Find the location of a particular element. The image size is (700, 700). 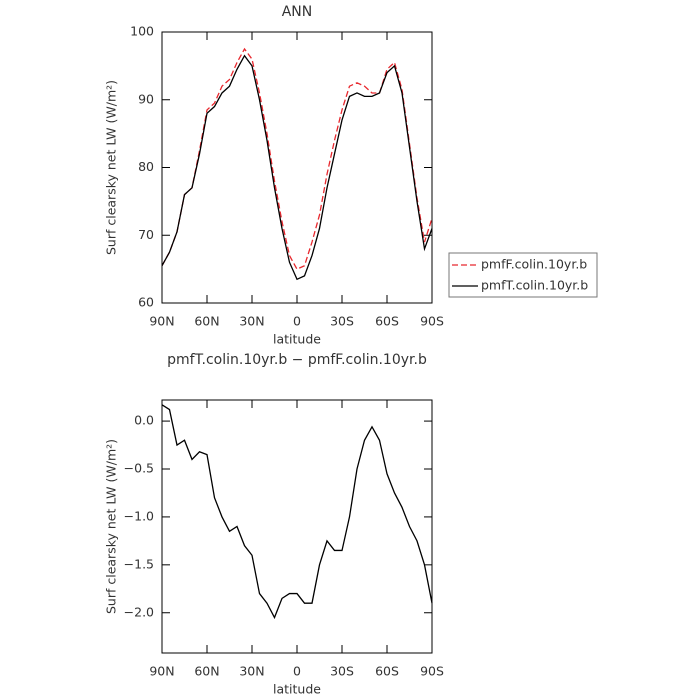

y-tick-label: 100 is located at coordinates (142, 31).